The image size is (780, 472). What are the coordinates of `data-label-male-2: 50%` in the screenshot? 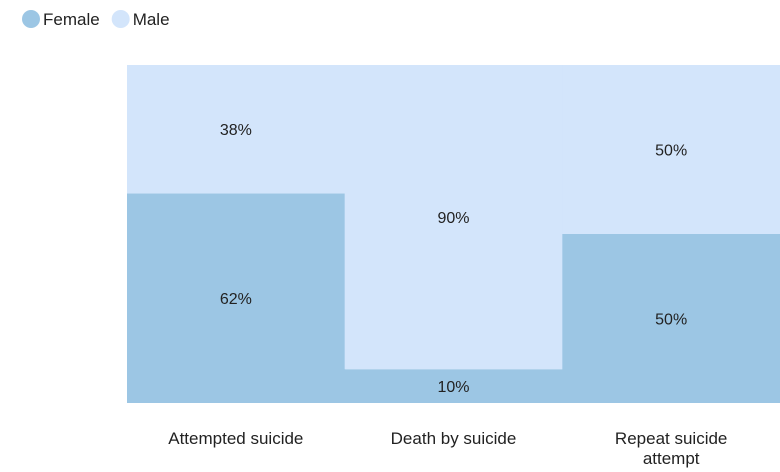 It's located at (671, 151).